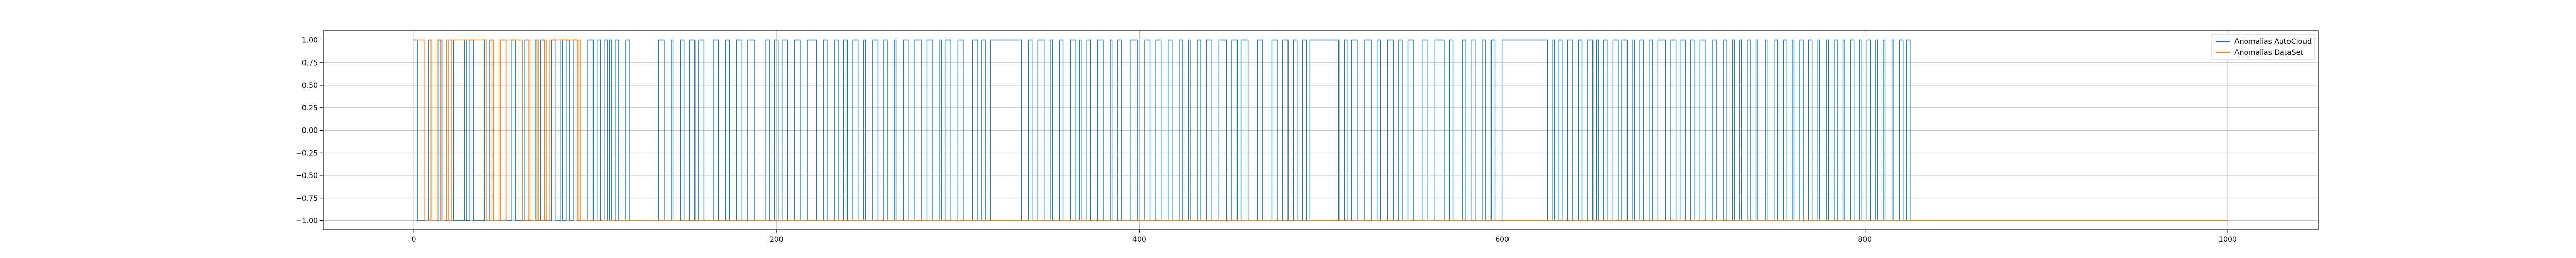 This screenshot has height=258, width=2576. What do you see at coordinates (310, 41) in the screenshot?
I see `y-tick-label: 1.00` at bounding box center [310, 41].